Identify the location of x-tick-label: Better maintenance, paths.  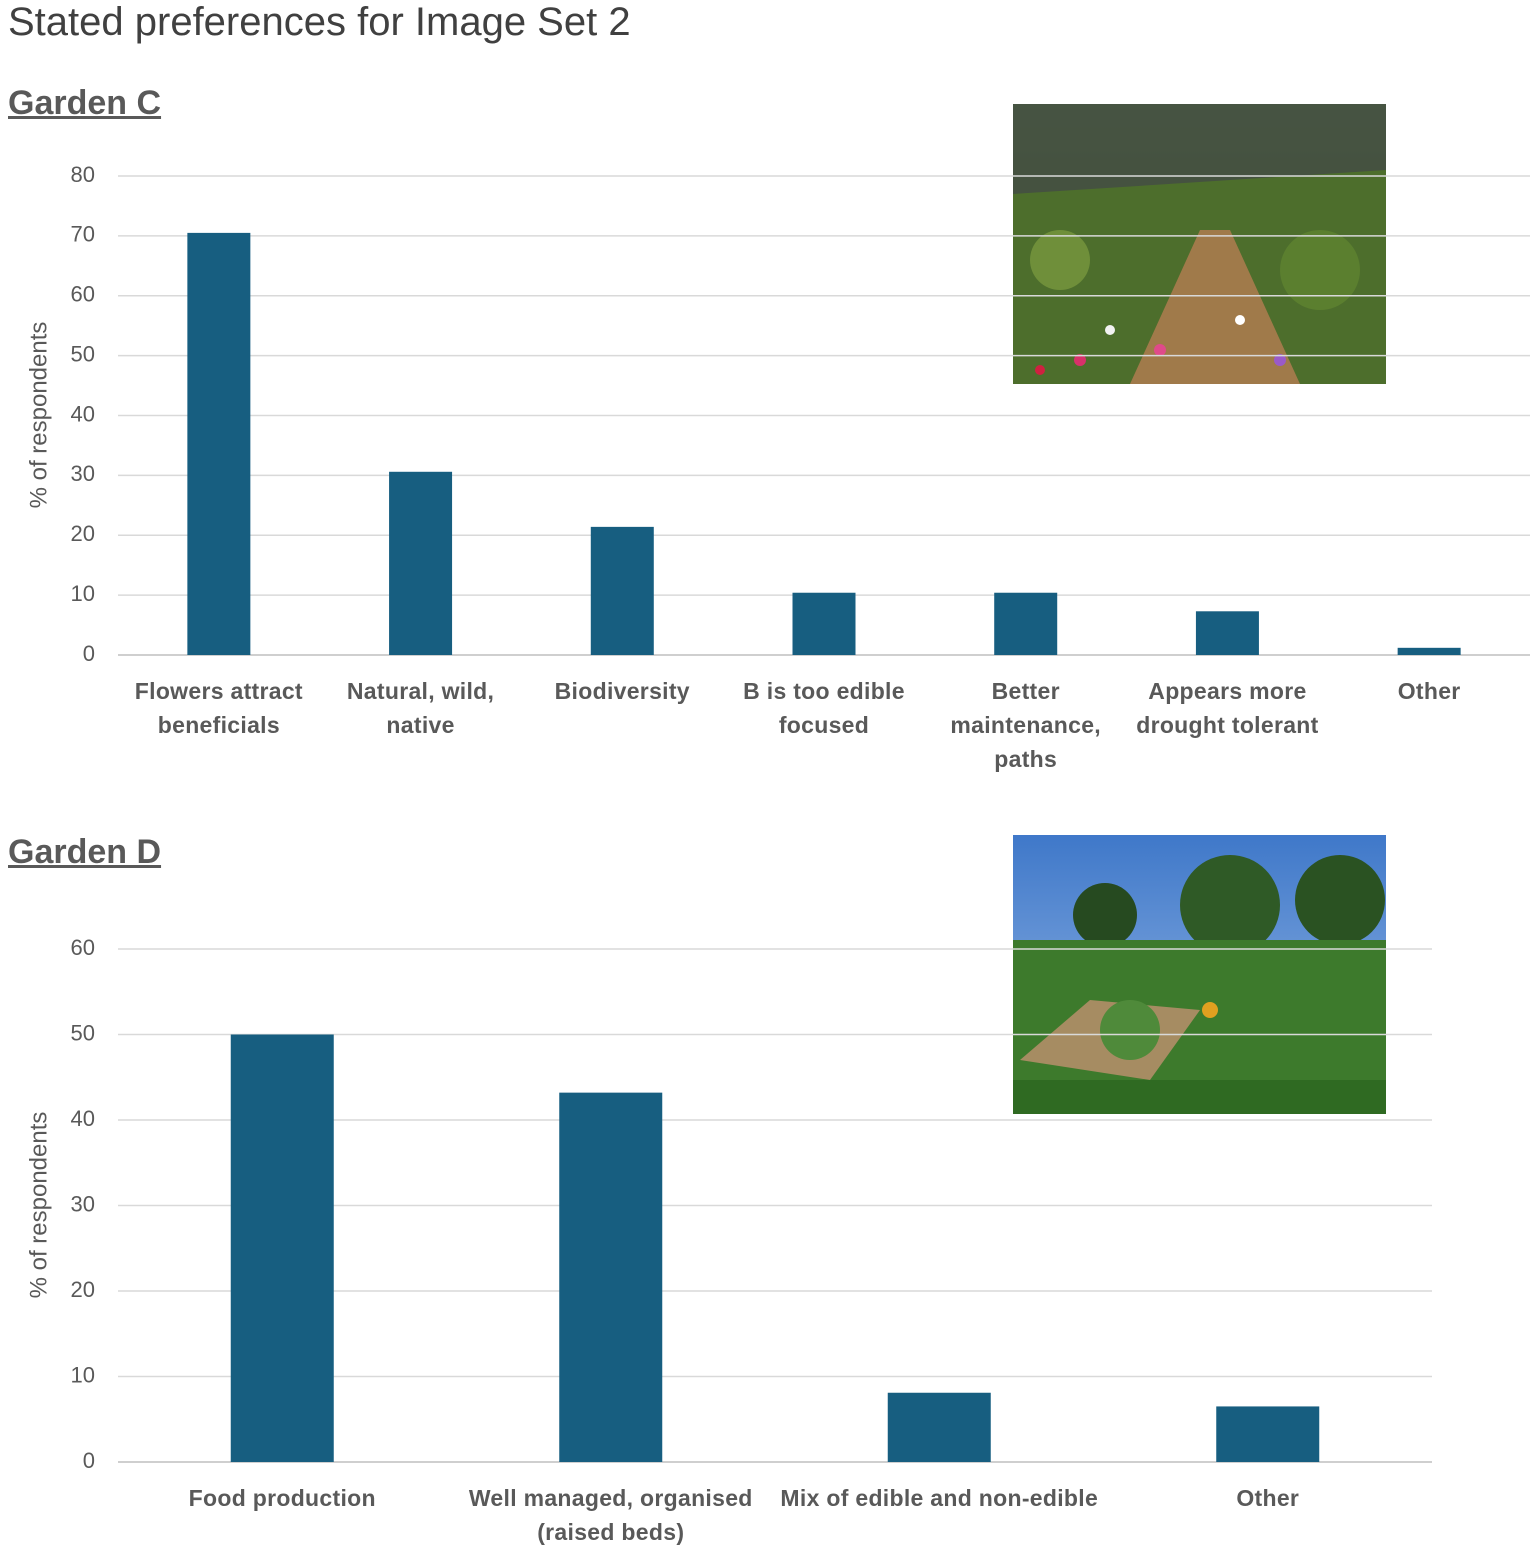
(1025, 725).